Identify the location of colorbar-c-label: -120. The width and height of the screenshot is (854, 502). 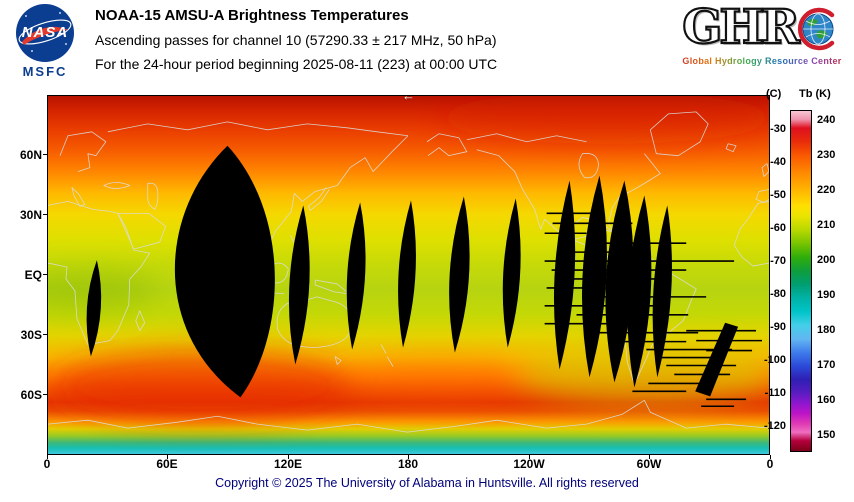
(774, 426).